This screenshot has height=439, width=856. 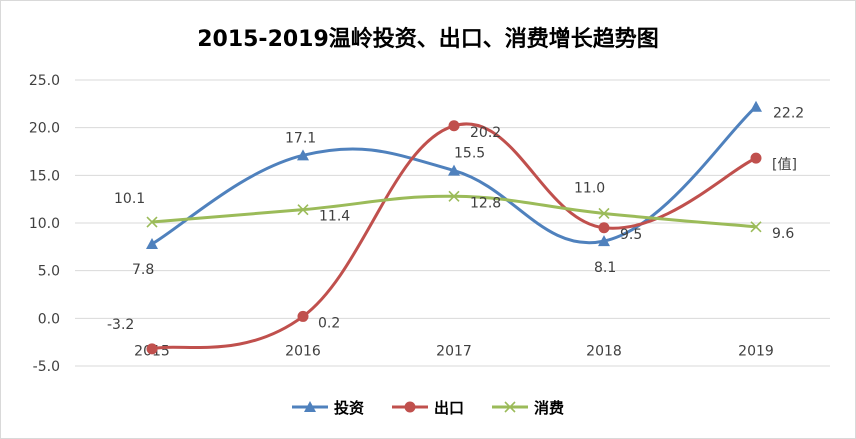 I want to click on data-label: 22.2, so click(x=788, y=114).